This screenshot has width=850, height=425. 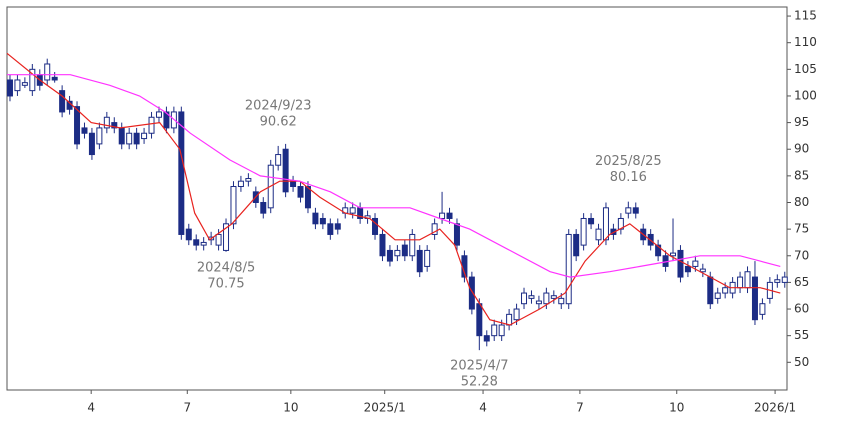 I want to click on annotation-date: 2025/8/25, so click(x=628, y=161).